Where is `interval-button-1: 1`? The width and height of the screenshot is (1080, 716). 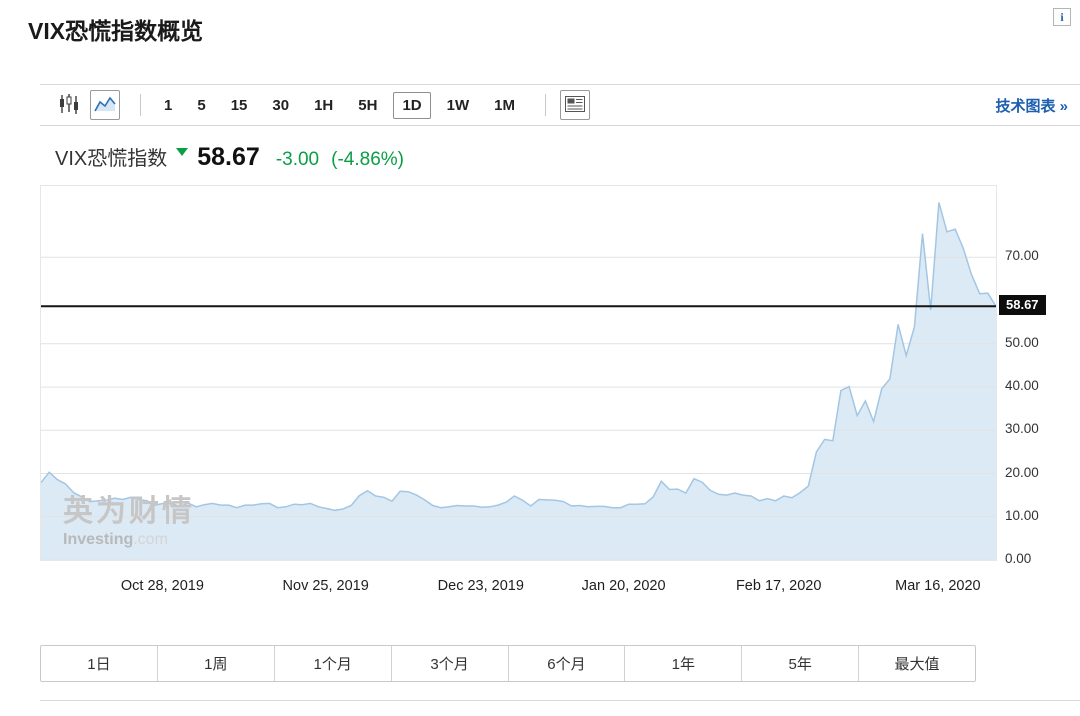
interval-button-1: 1 is located at coordinates (168, 105).